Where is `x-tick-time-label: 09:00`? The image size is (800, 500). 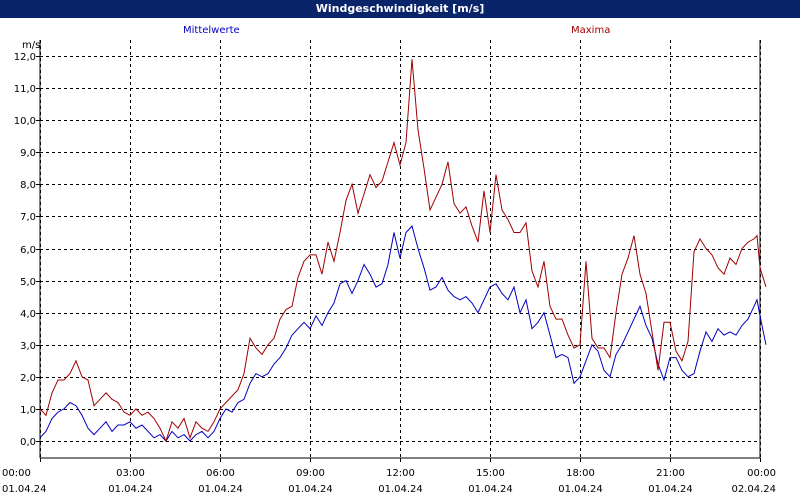 x-tick-time-label: 09:00 is located at coordinates (310, 473).